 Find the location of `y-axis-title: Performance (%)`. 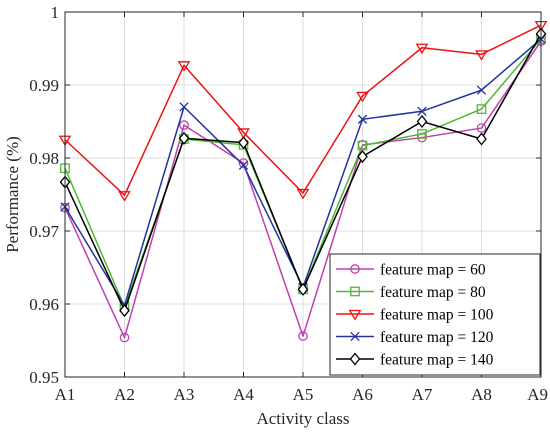

y-axis-title: Performance (%) is located at coordinates (12, 194).